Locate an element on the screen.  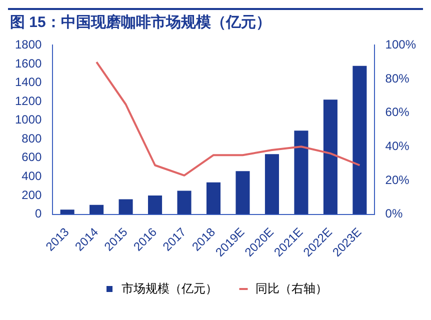
y-tick-label: 1400 is located at coordinates (28, 82).